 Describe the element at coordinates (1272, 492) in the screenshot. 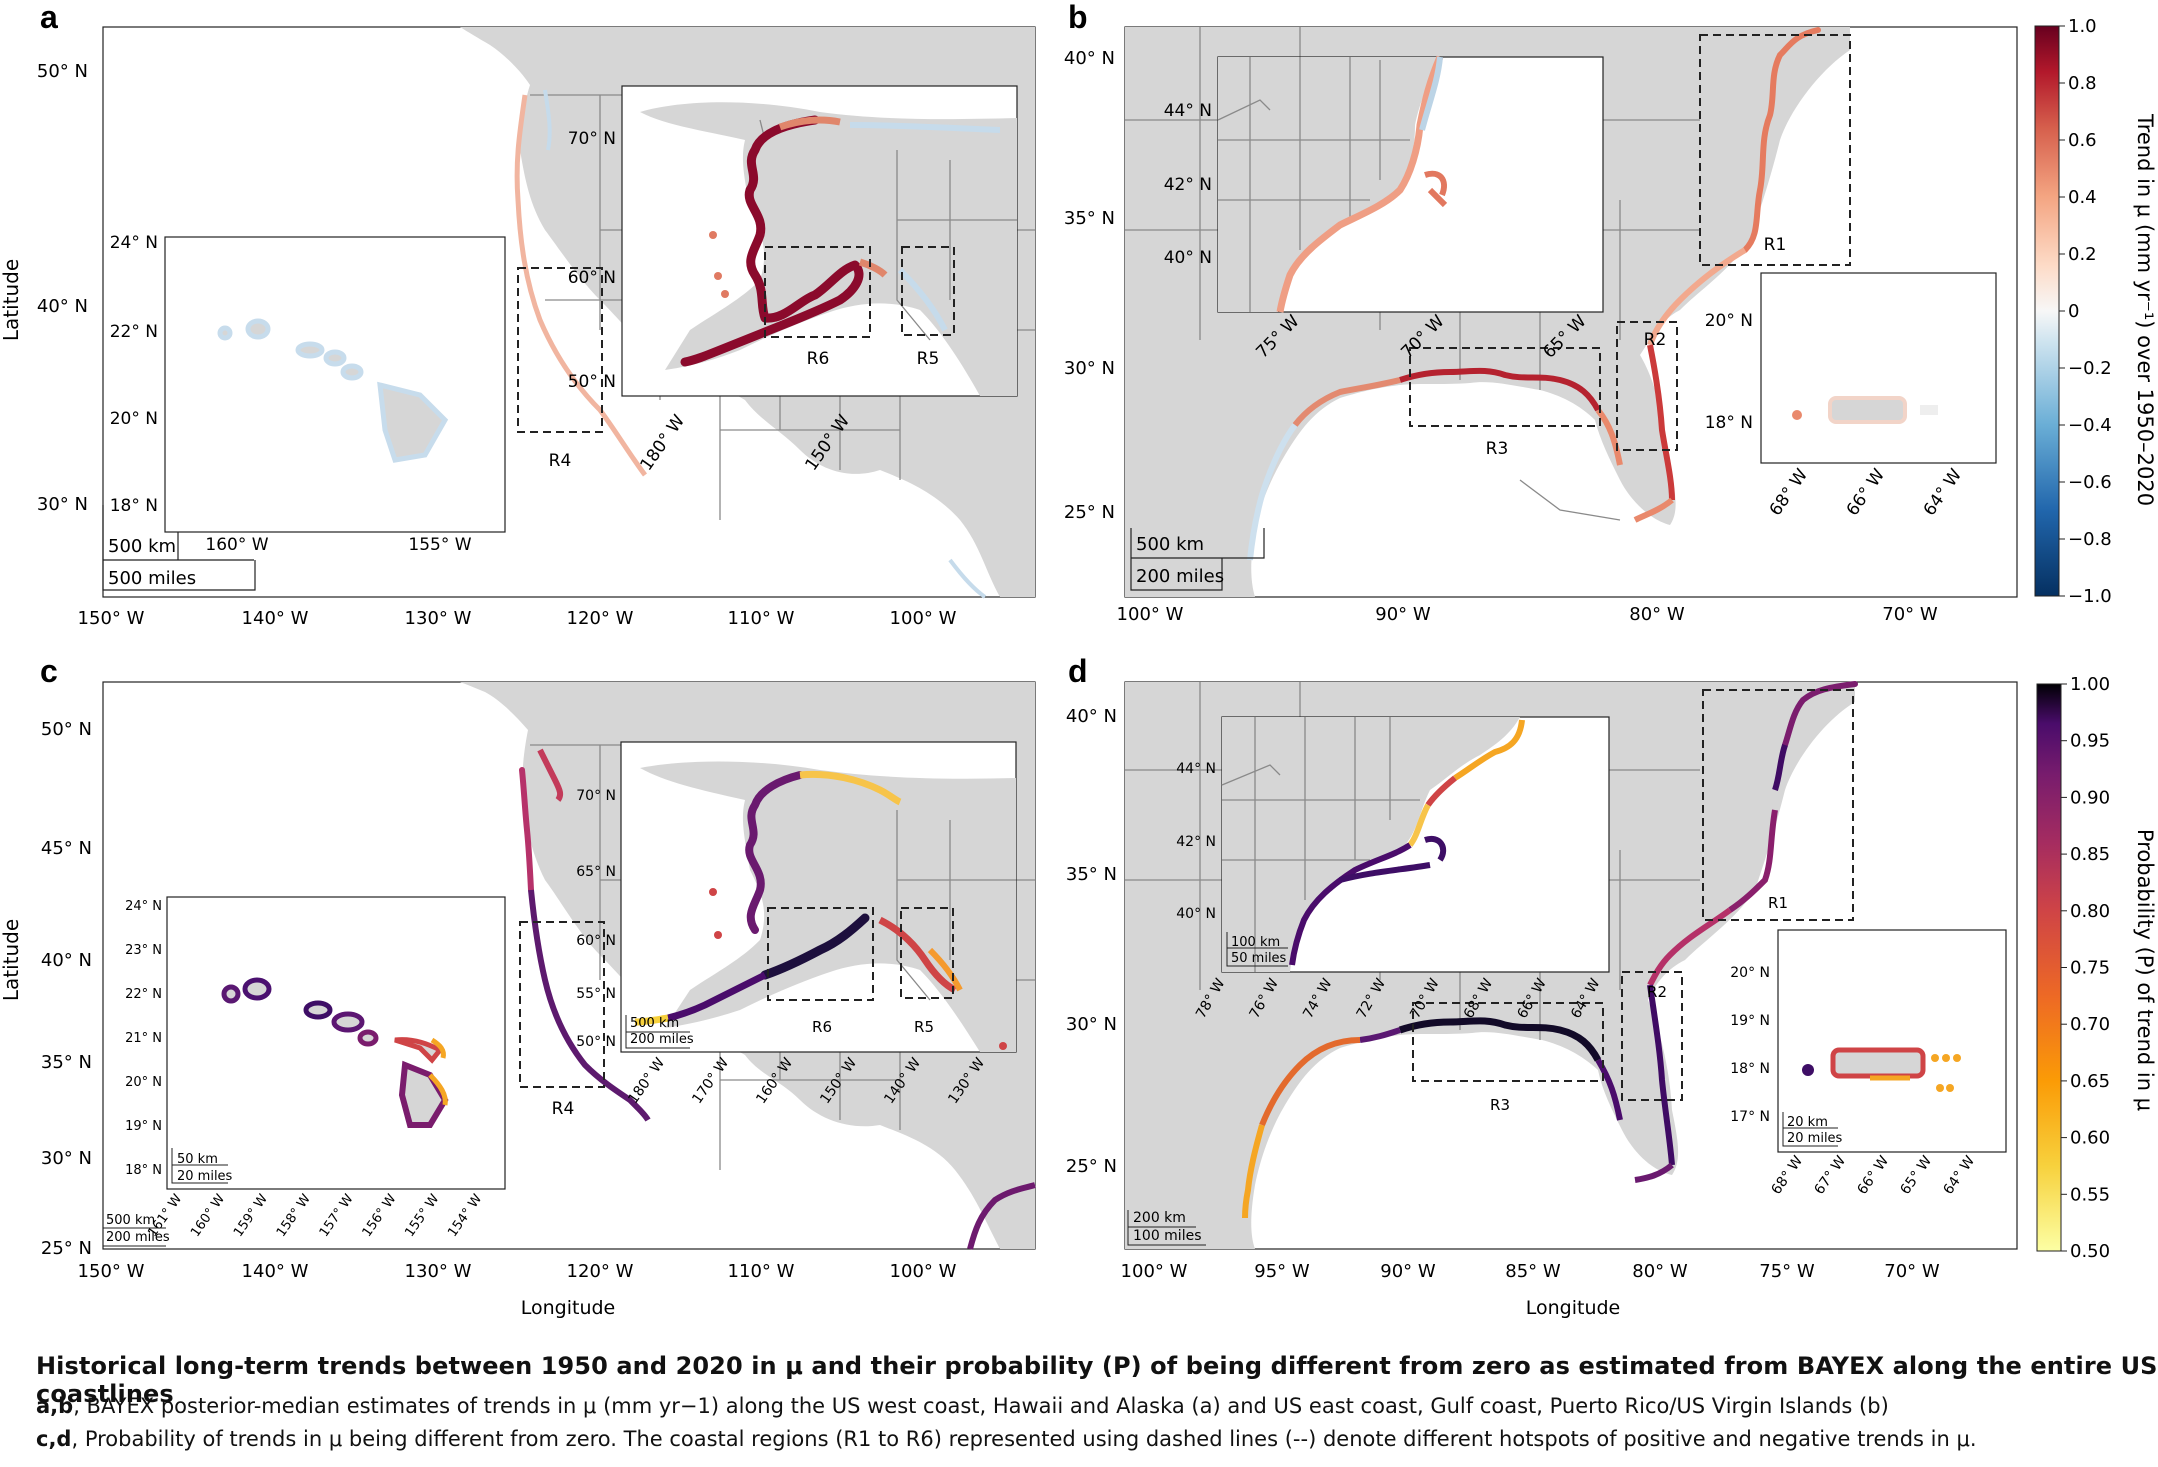

I see `panel-b-coast-texas-blue` at that location.